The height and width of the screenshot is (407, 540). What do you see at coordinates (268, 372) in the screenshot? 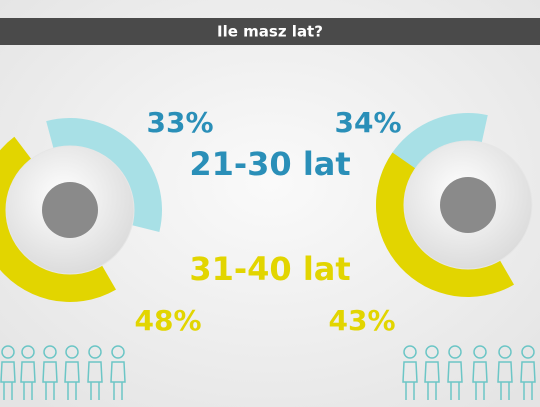
I see `people-decoration` at bounding box center [268, 372].